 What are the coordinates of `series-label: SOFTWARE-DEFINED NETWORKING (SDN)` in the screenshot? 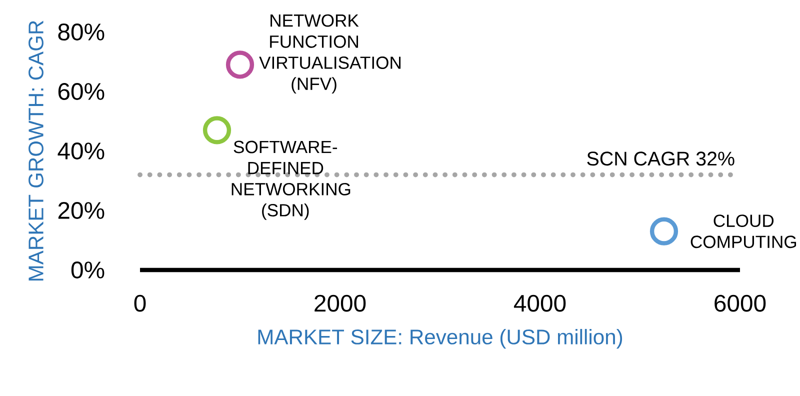 It's located at (291, 180).